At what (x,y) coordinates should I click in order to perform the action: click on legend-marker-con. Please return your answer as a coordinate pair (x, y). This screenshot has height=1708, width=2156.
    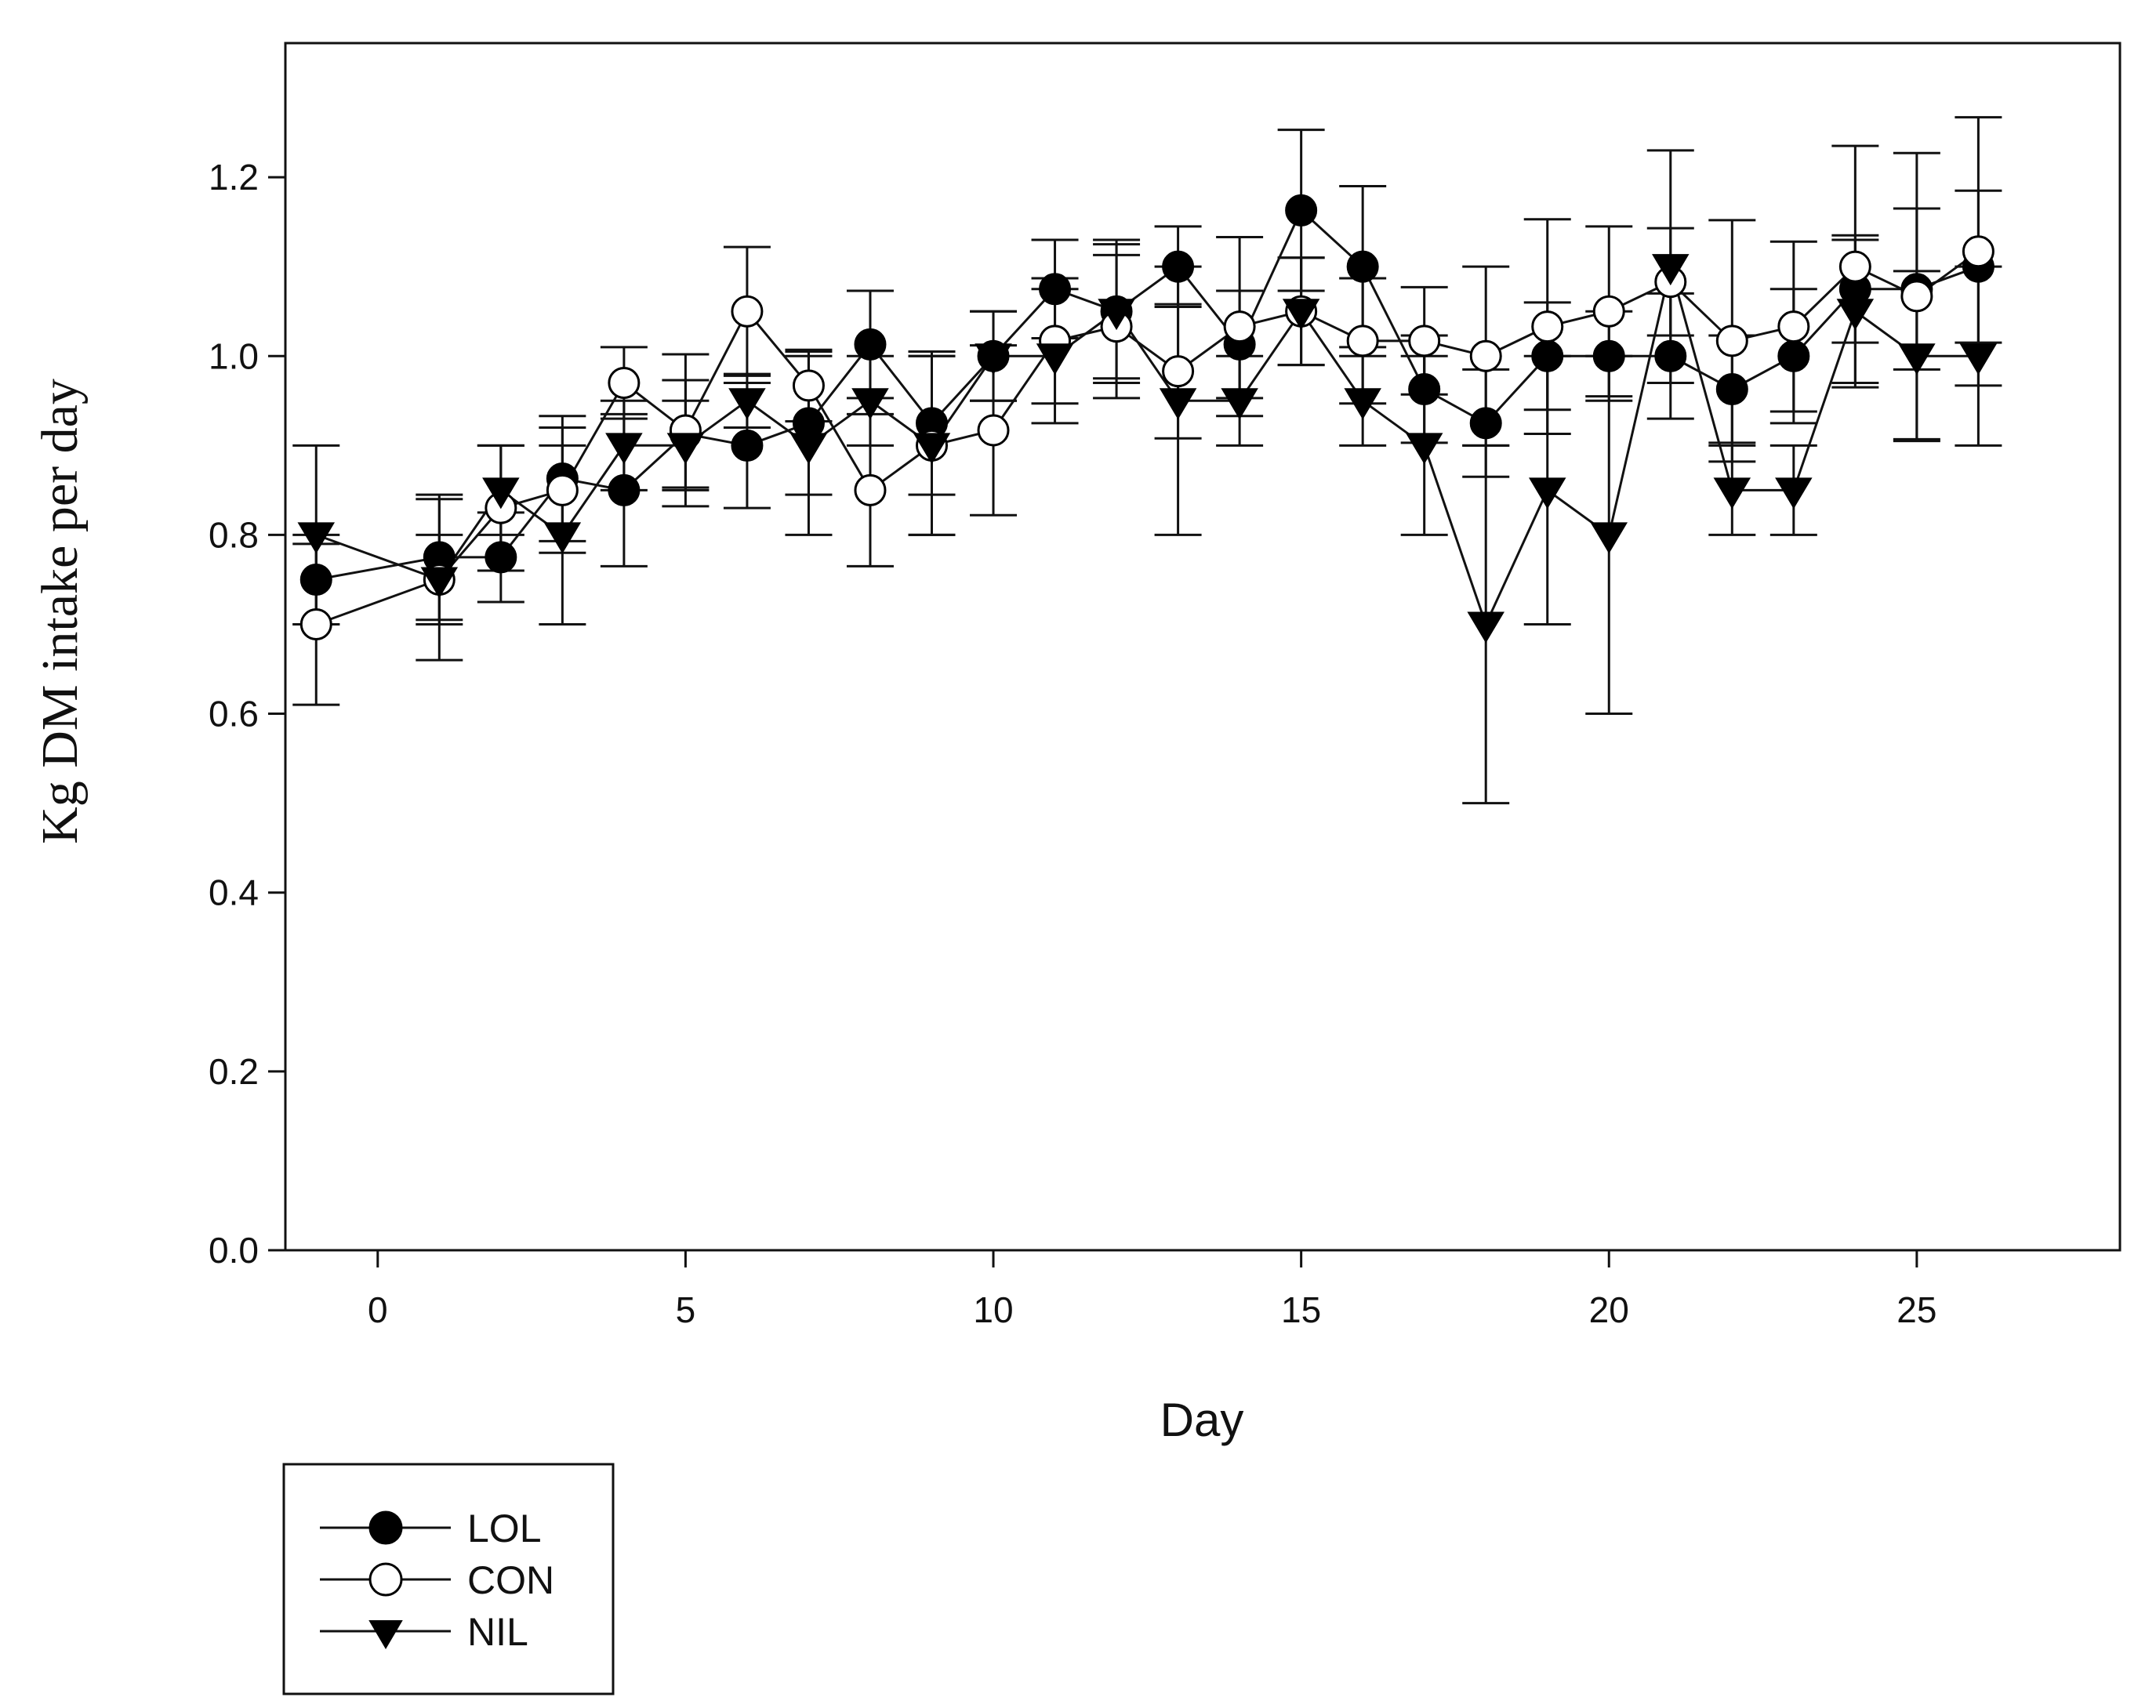
    Looking at the image, I should click on (385, 1580).